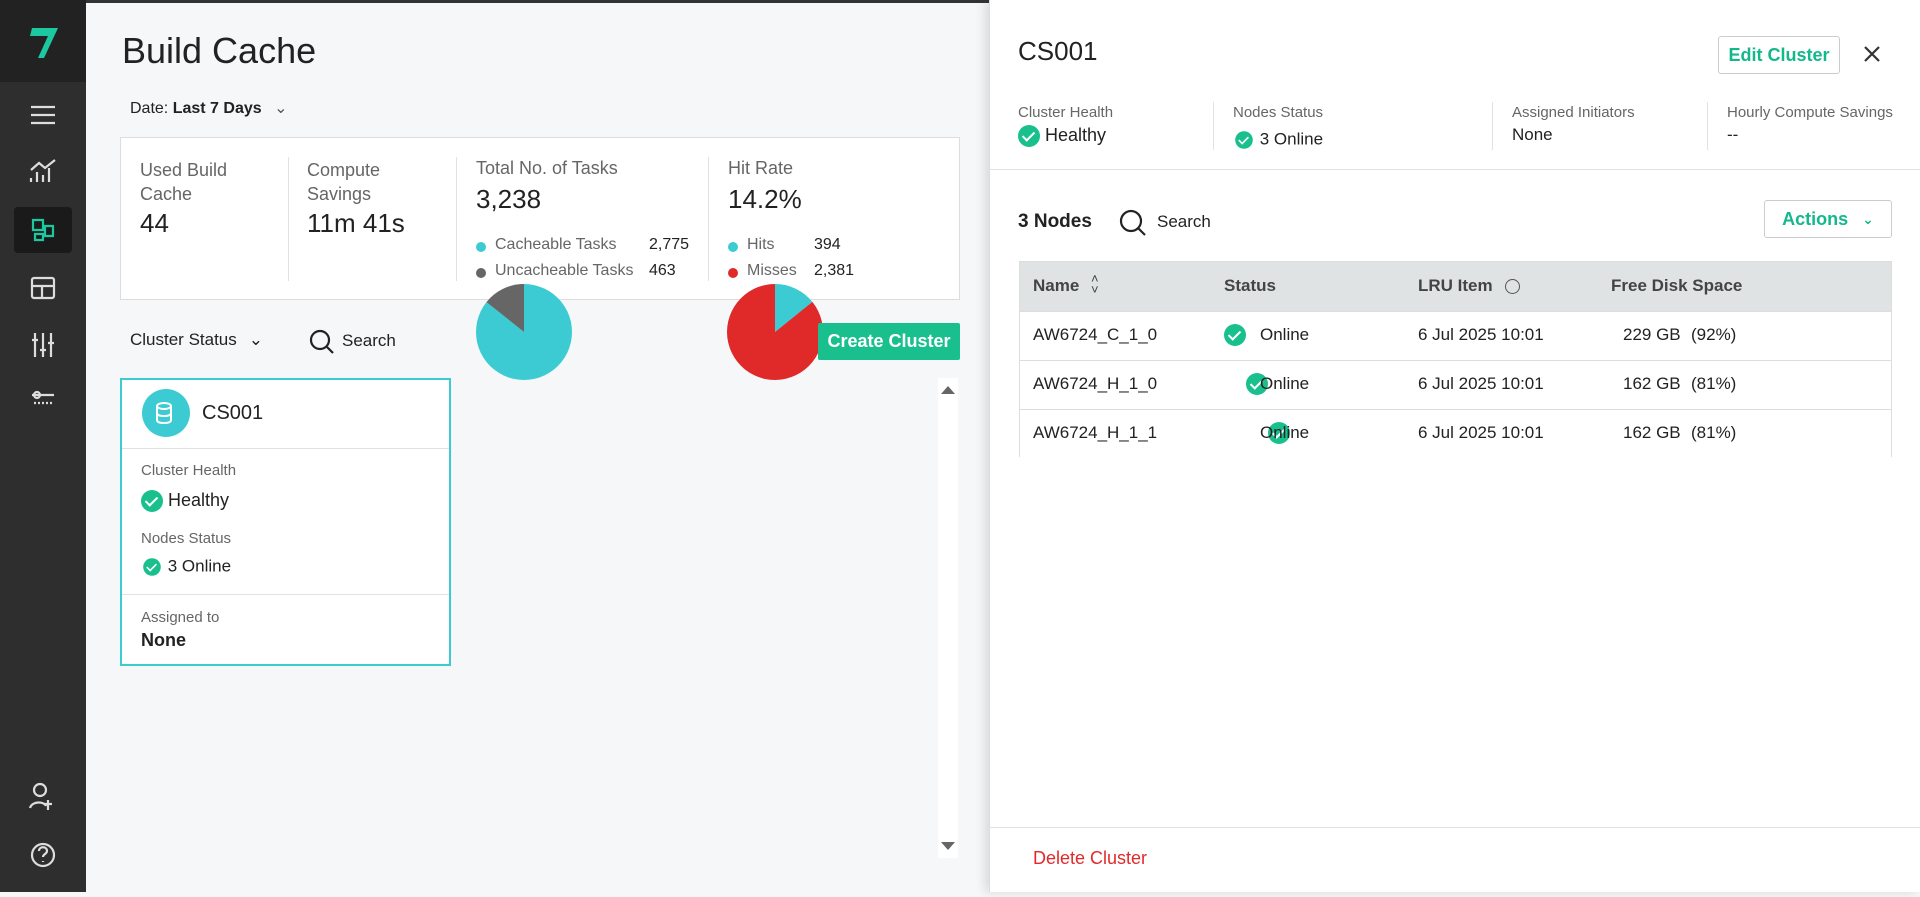 The image size is (1920, 897). Describe the element at coordinates (765, 199) in the screenshot. I see `stat-value: 14.2%` at that location.